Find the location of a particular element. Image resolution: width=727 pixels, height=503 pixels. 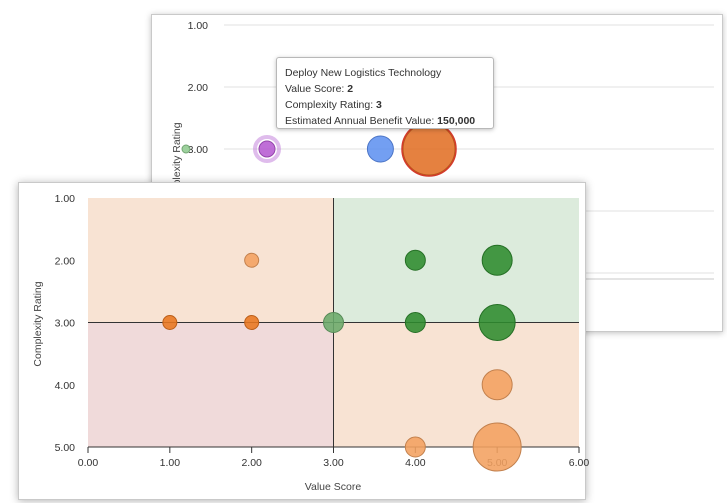

back-y-tick-labels: 1.00 2.00 3.00 is located at coordinates (198, 88).